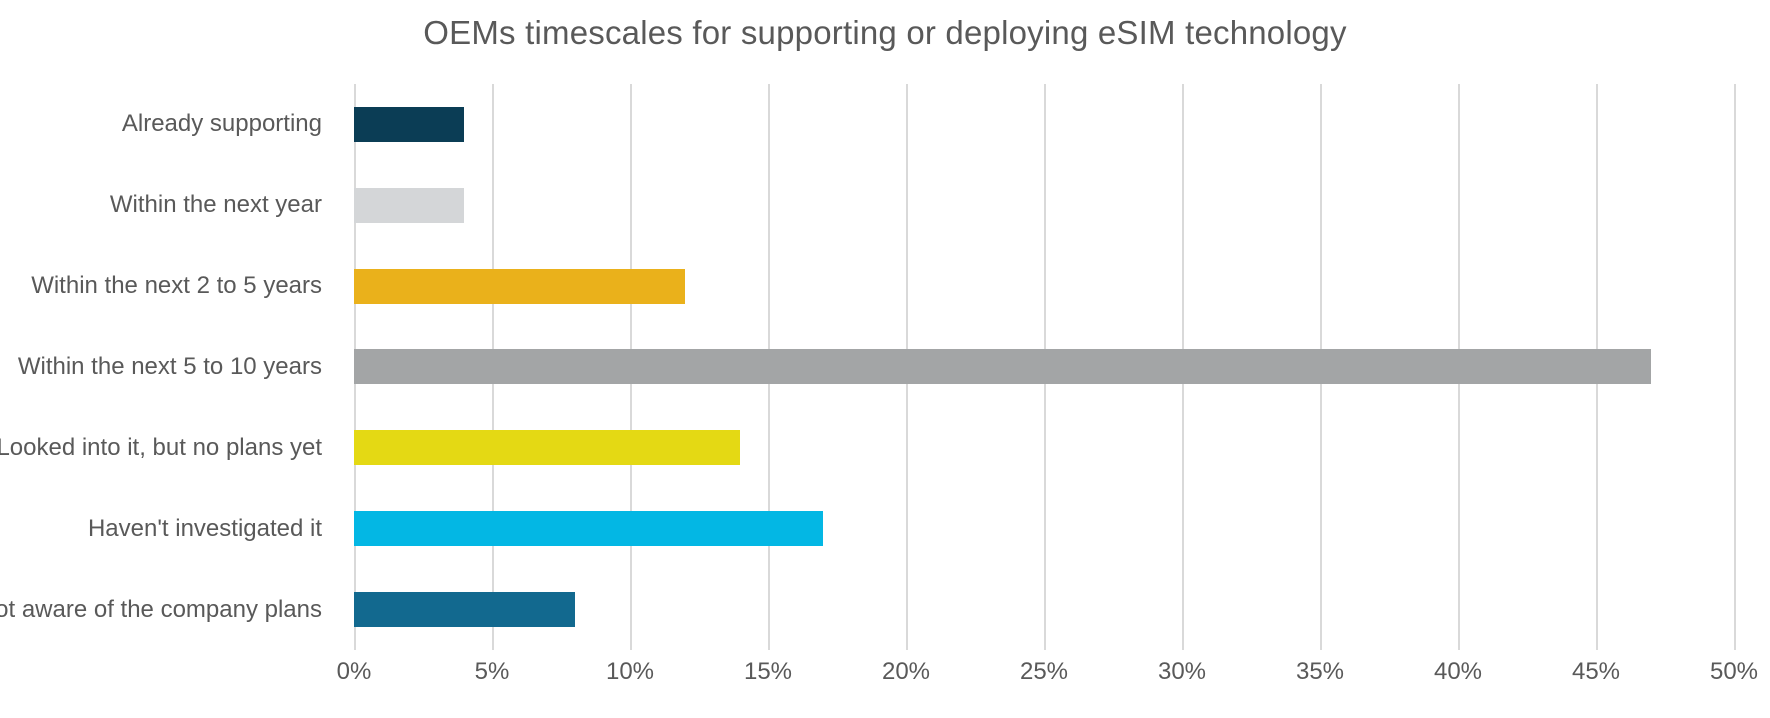 The width and height of the screenshot is (1770, 718). Describe the element at coordinates (768, 671) in the screenshot. I see `x-axis-tick-label: 15%` at that location.